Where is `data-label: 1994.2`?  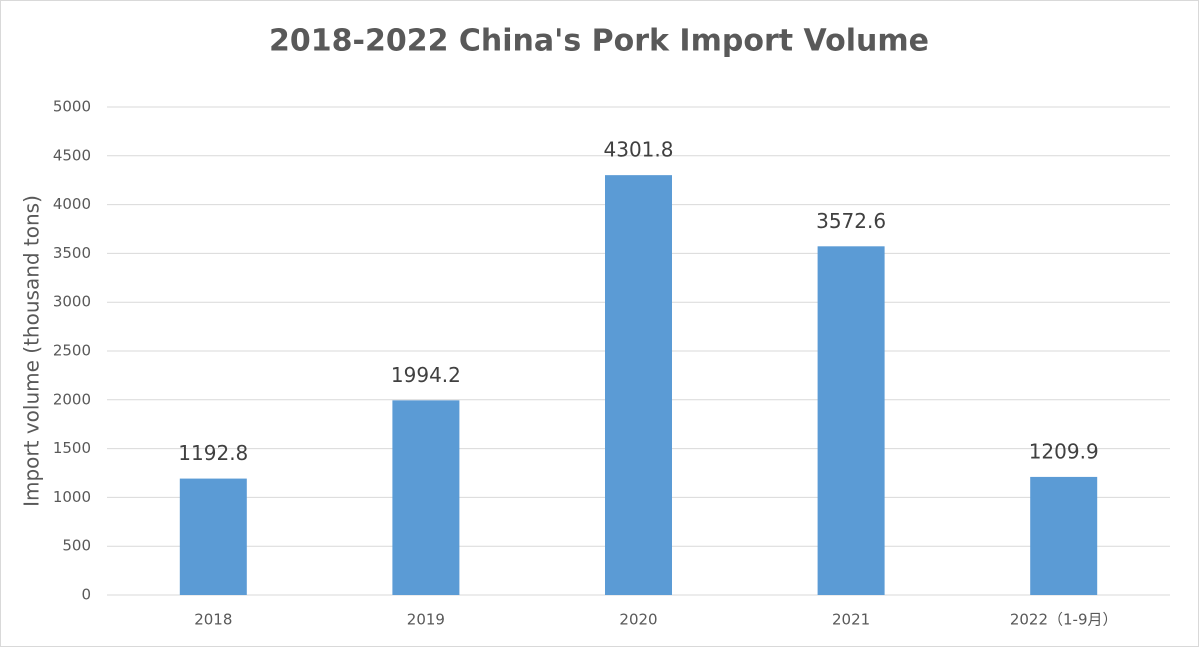 data-label: 1994.2 is located at coordinates (426, 375).